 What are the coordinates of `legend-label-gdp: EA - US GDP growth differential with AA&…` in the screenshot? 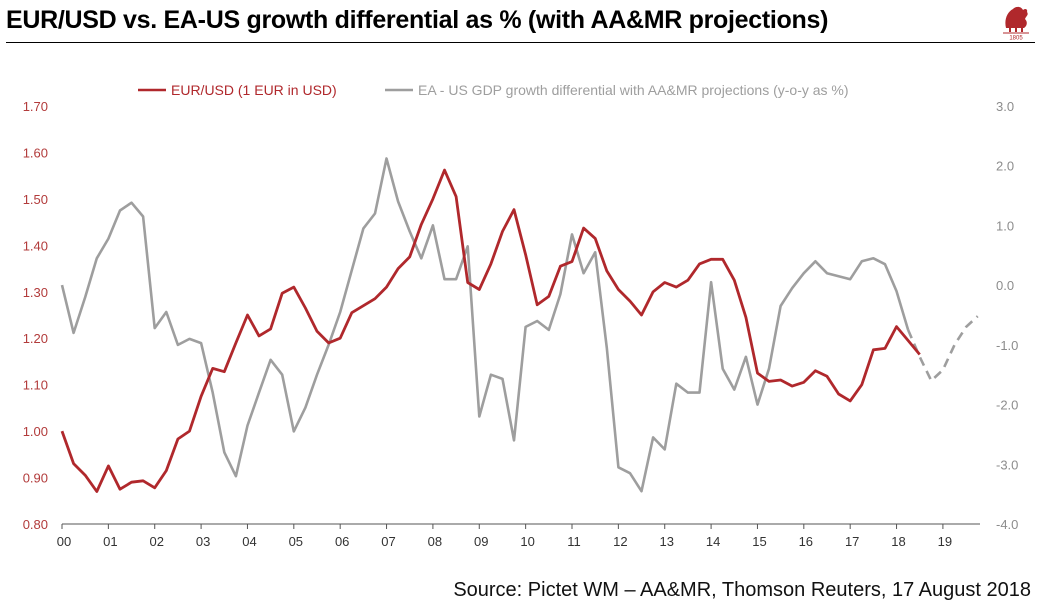 It's located at (633, 90).